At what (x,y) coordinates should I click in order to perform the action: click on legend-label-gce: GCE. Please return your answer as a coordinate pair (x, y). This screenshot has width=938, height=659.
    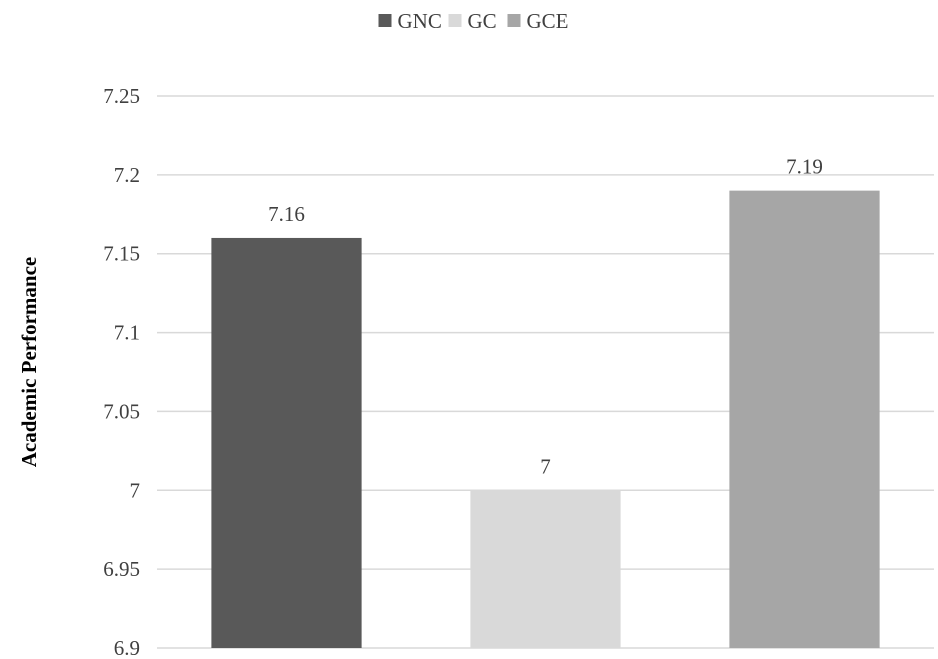
    Looking at the image, I should click on (548, 21).